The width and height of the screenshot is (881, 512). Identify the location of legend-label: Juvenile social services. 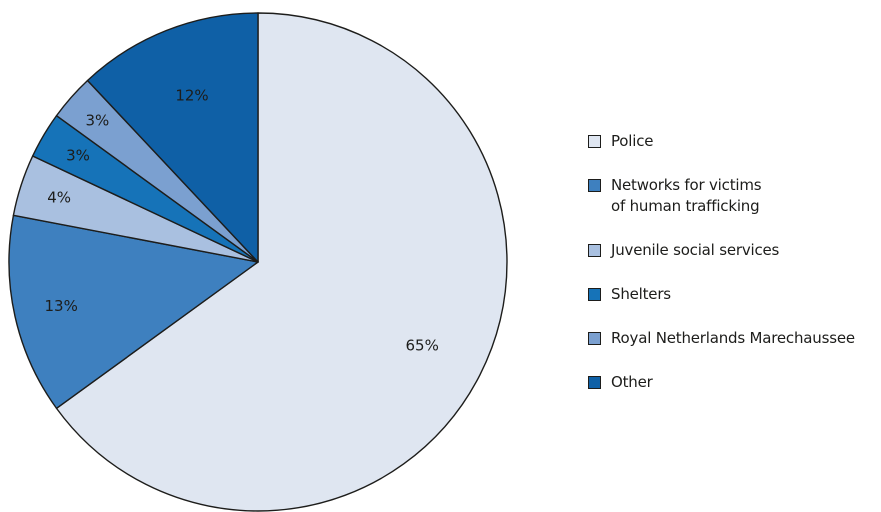
(695, 250).